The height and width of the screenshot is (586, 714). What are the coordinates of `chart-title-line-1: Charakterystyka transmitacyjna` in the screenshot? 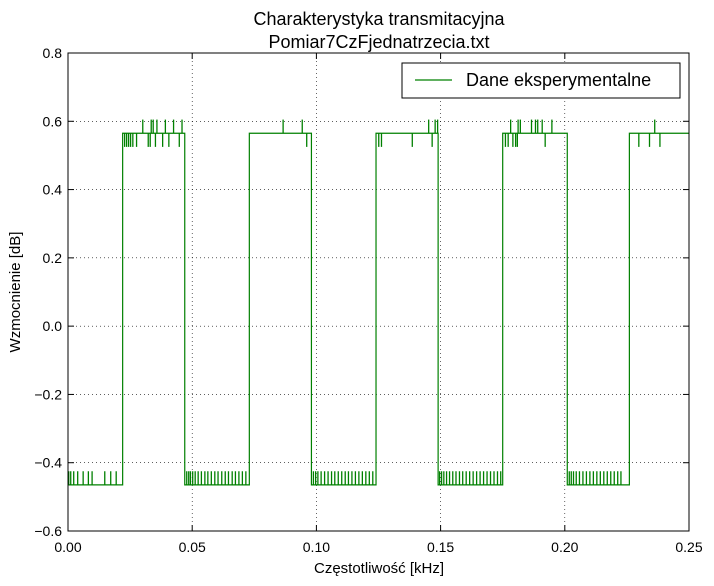 It's located at (379, 19).